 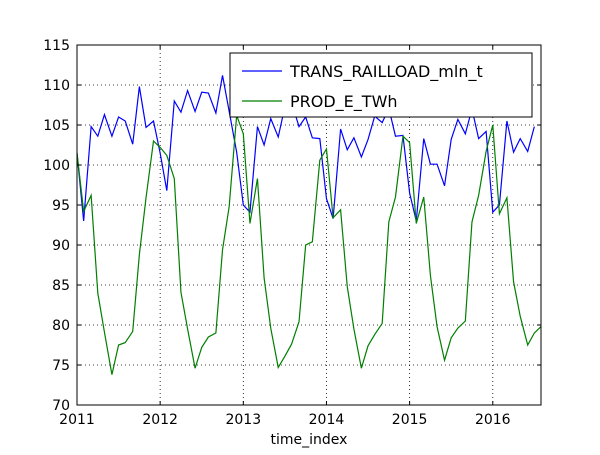 What do you see at coordinates (61, 246) in the screenshot?
I see `y-tick-label-4: 90` at bounding box center [61, 246].